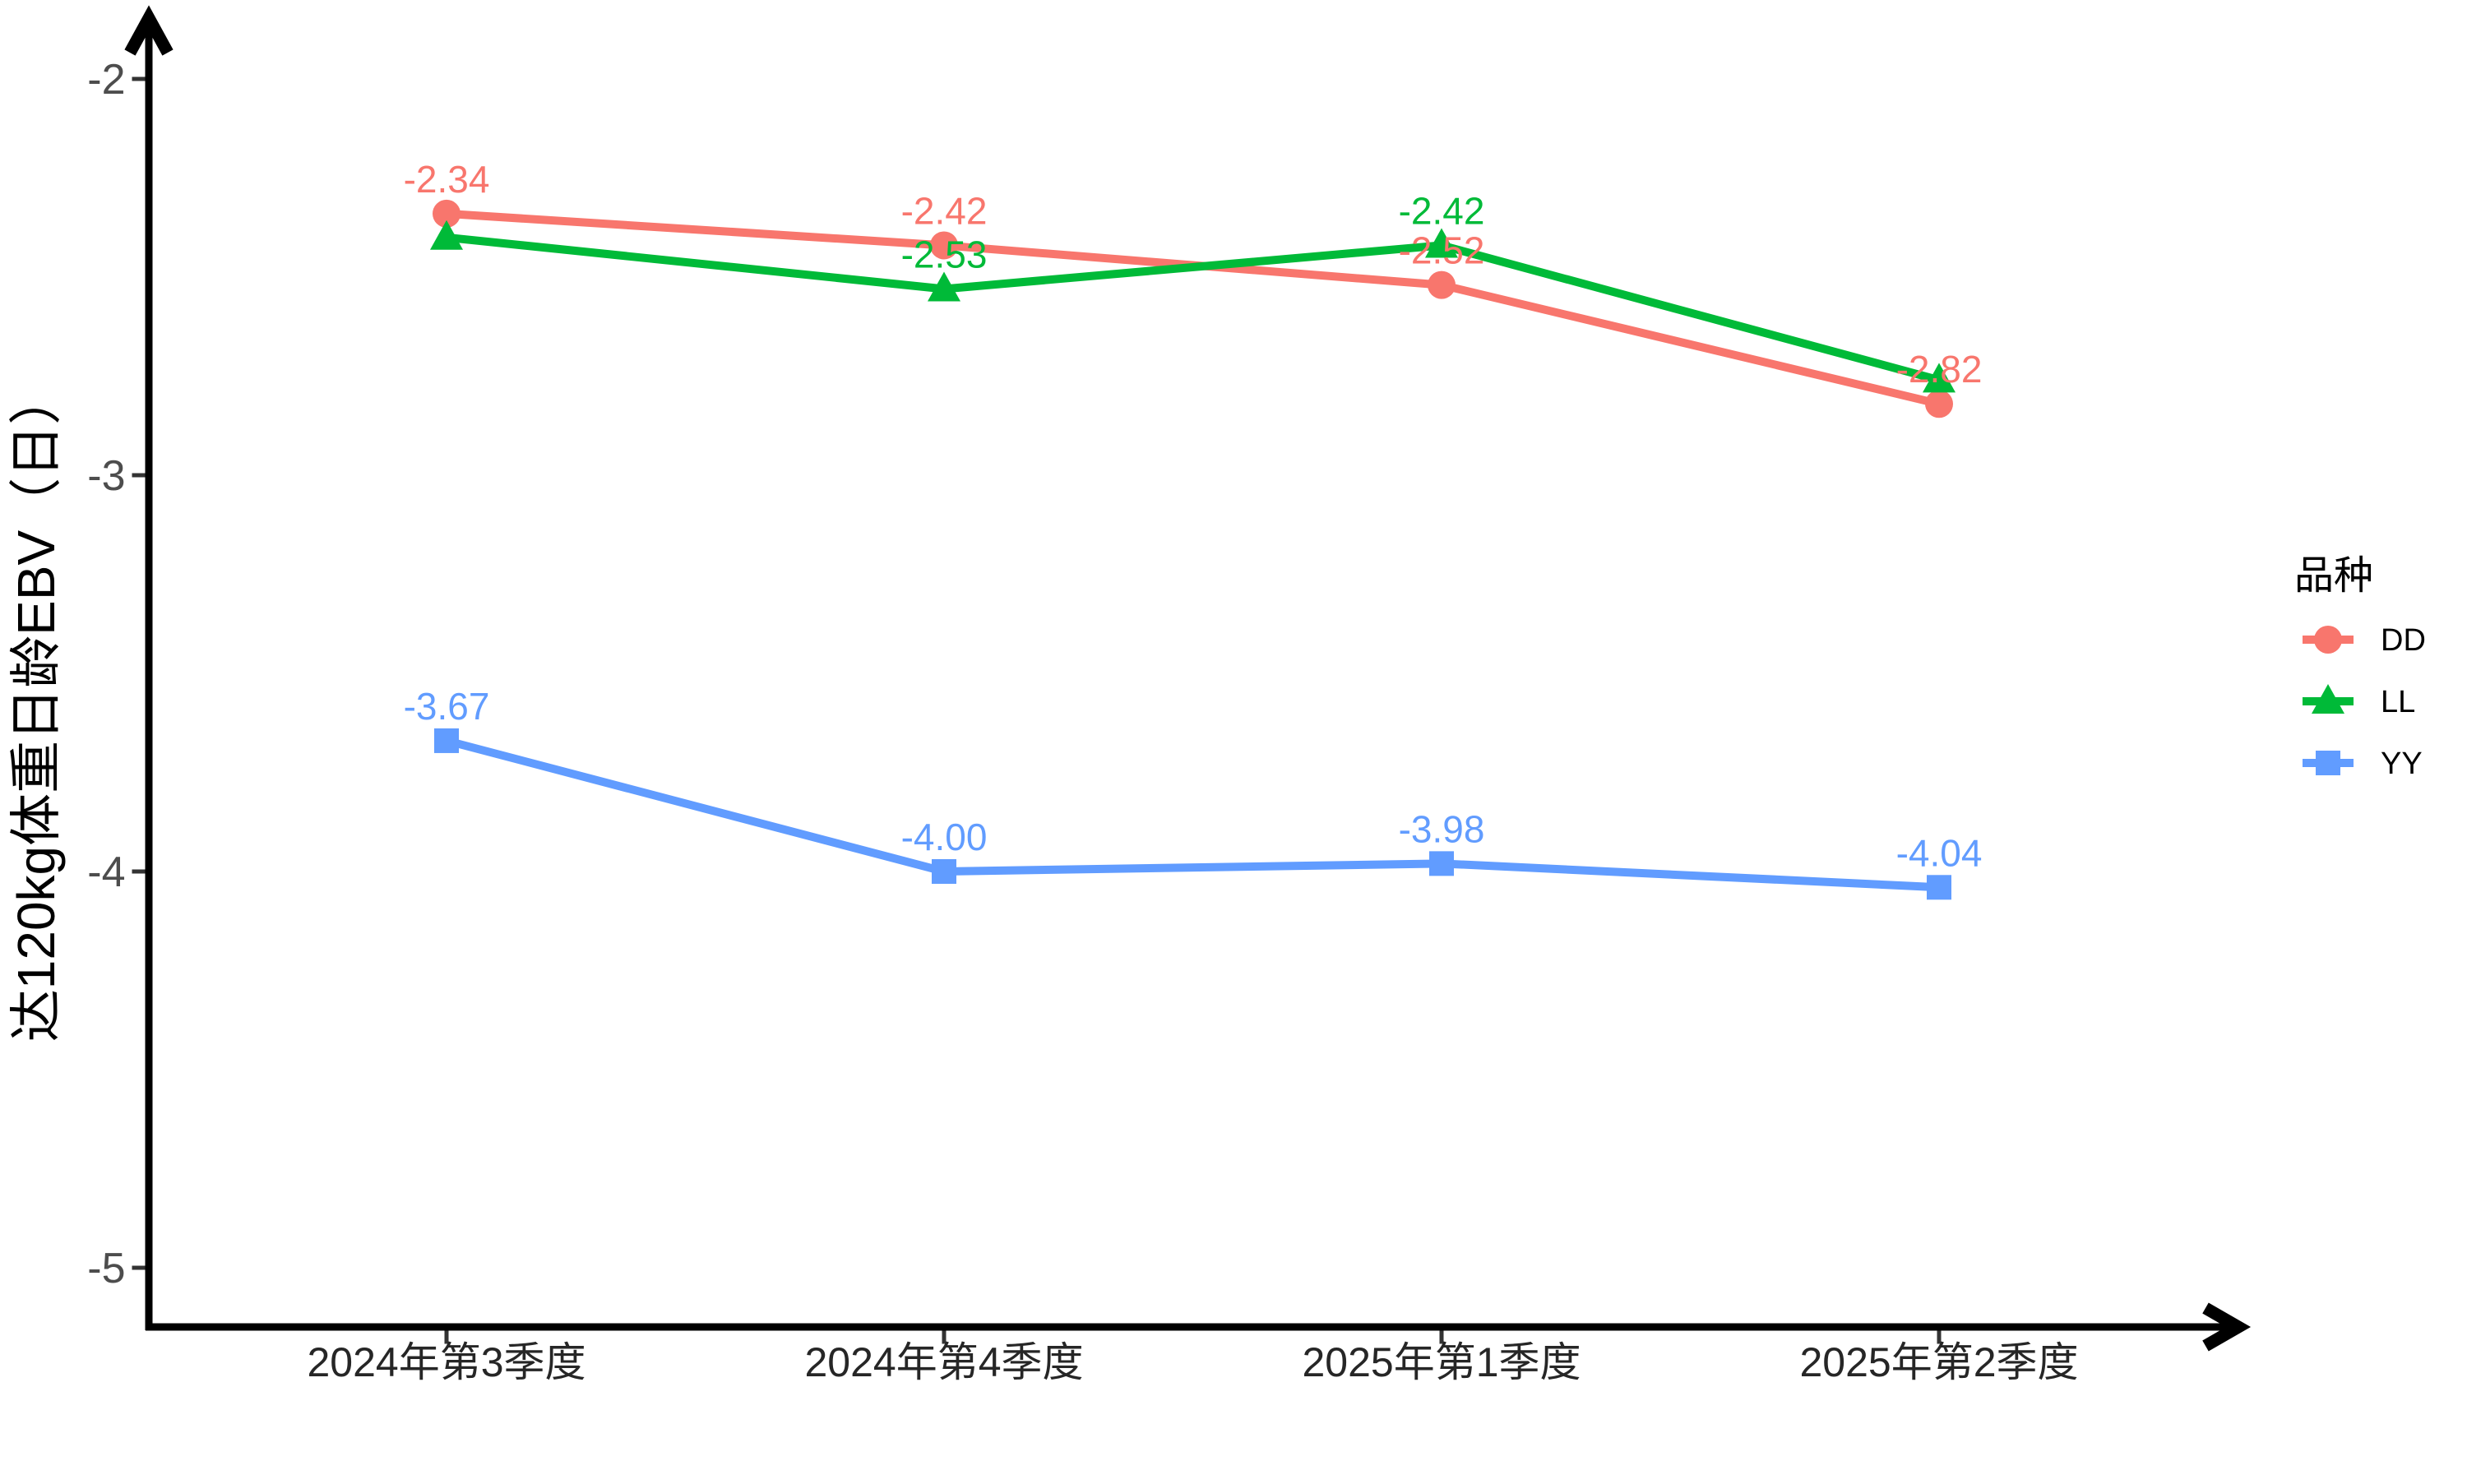  What do you see at coordinates (1940, 852) in the screenshot?
I see `data-point-label-yy: -4.04` at bounding box center [1940, 852].